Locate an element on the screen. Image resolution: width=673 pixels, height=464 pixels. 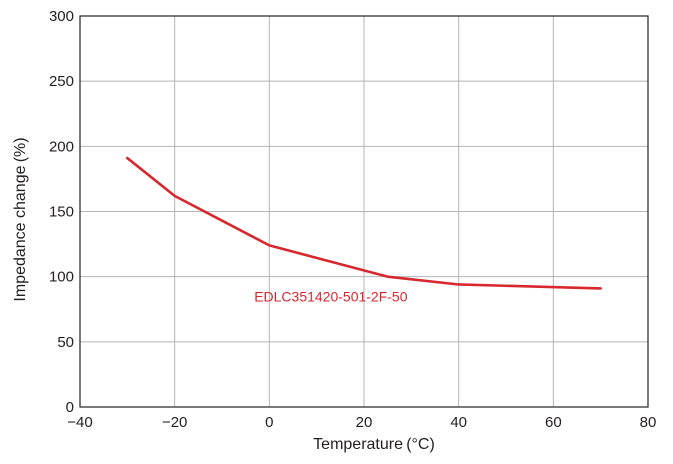
y-tick-label: 300 is located at coordinates (61, 16).